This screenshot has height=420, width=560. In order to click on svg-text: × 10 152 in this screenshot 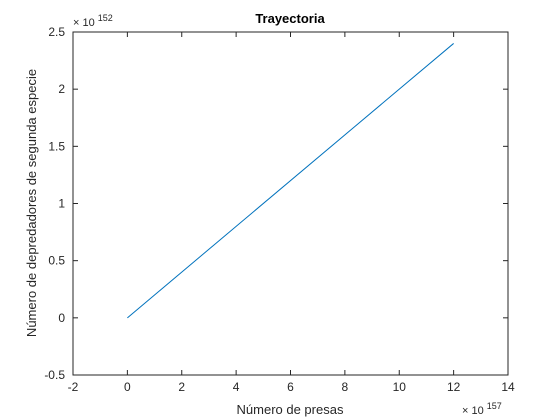, I will do `click(93, 21)`.